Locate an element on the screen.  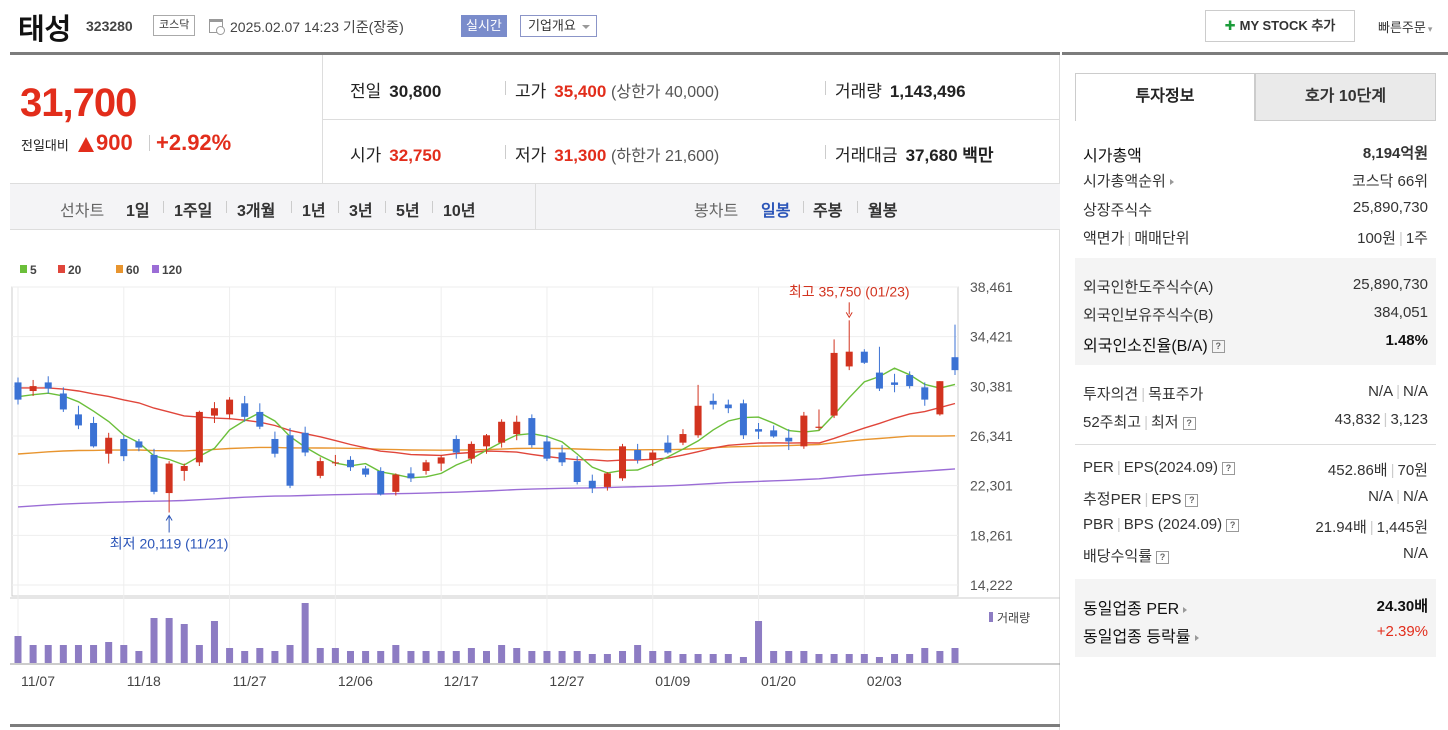
par-labels: 액면가 | 매매단위 is located at coordinates (1136, 238).